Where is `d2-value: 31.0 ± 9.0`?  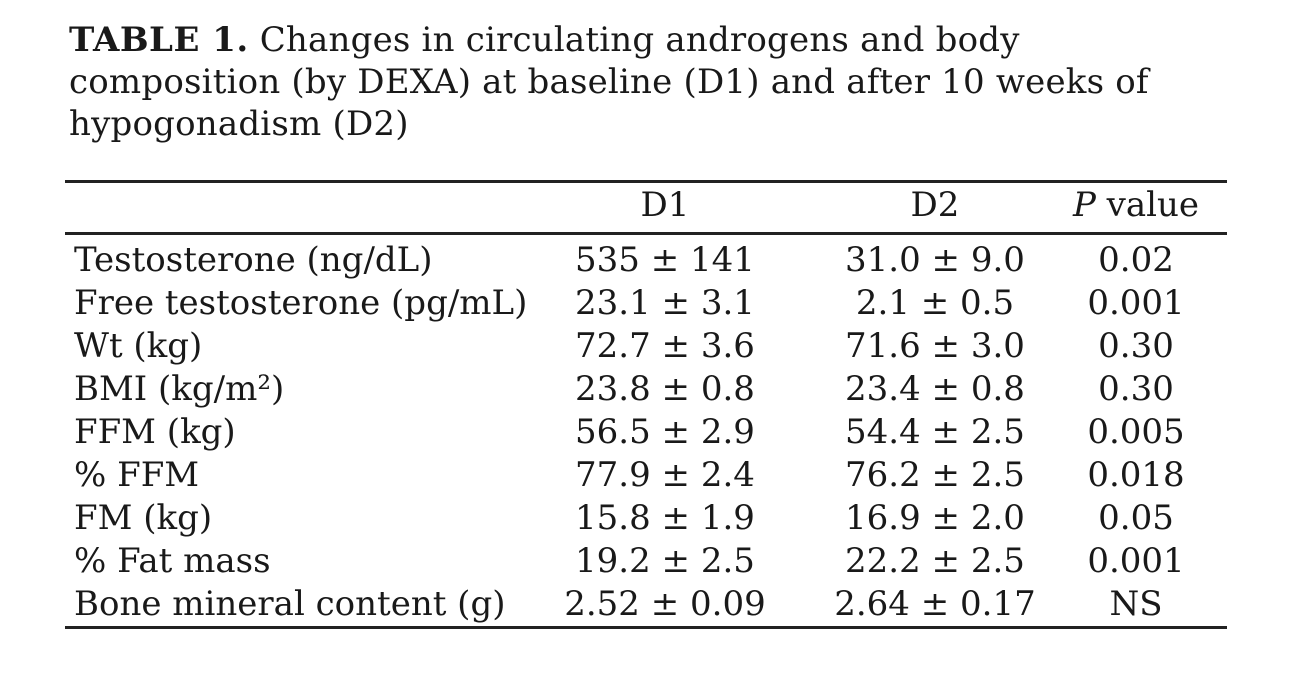 d2-value: 31.0 ± 9.0 is located at coordinates (935, 260).